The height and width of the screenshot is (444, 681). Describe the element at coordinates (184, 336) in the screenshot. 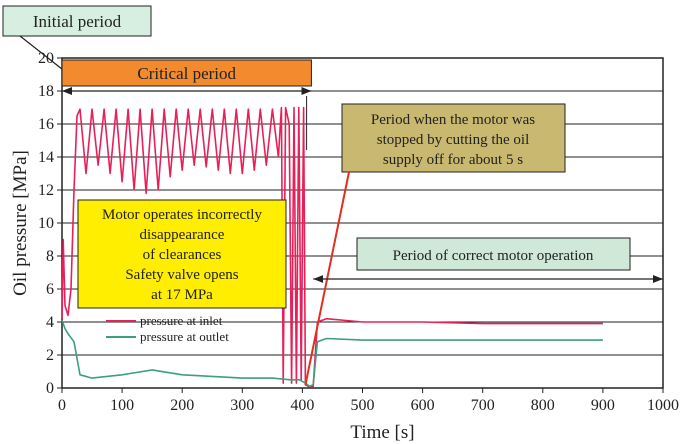

I see `legend-label-2: pressure at outlet` at that location.